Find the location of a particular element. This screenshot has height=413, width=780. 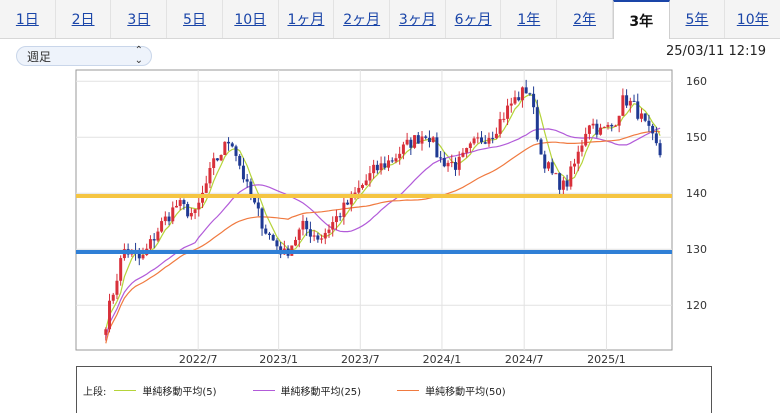

y-tick-label: 130 is located at coordinates (696, 249).